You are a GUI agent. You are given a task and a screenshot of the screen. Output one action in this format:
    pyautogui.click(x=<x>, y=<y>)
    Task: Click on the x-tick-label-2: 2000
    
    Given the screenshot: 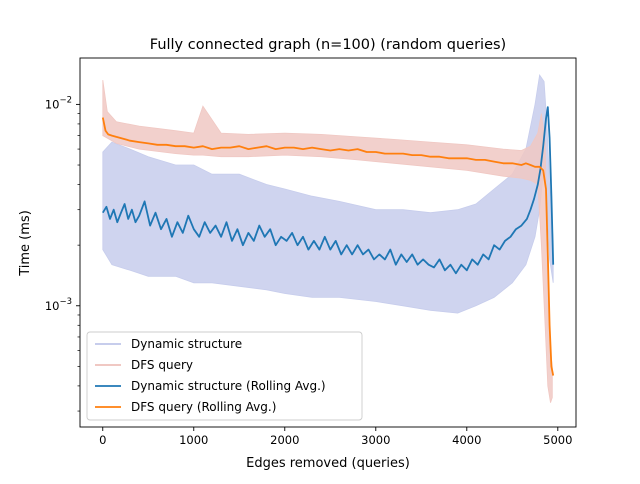 What is the action you would take?
    pyautogui.click(x=284, y=440)
    